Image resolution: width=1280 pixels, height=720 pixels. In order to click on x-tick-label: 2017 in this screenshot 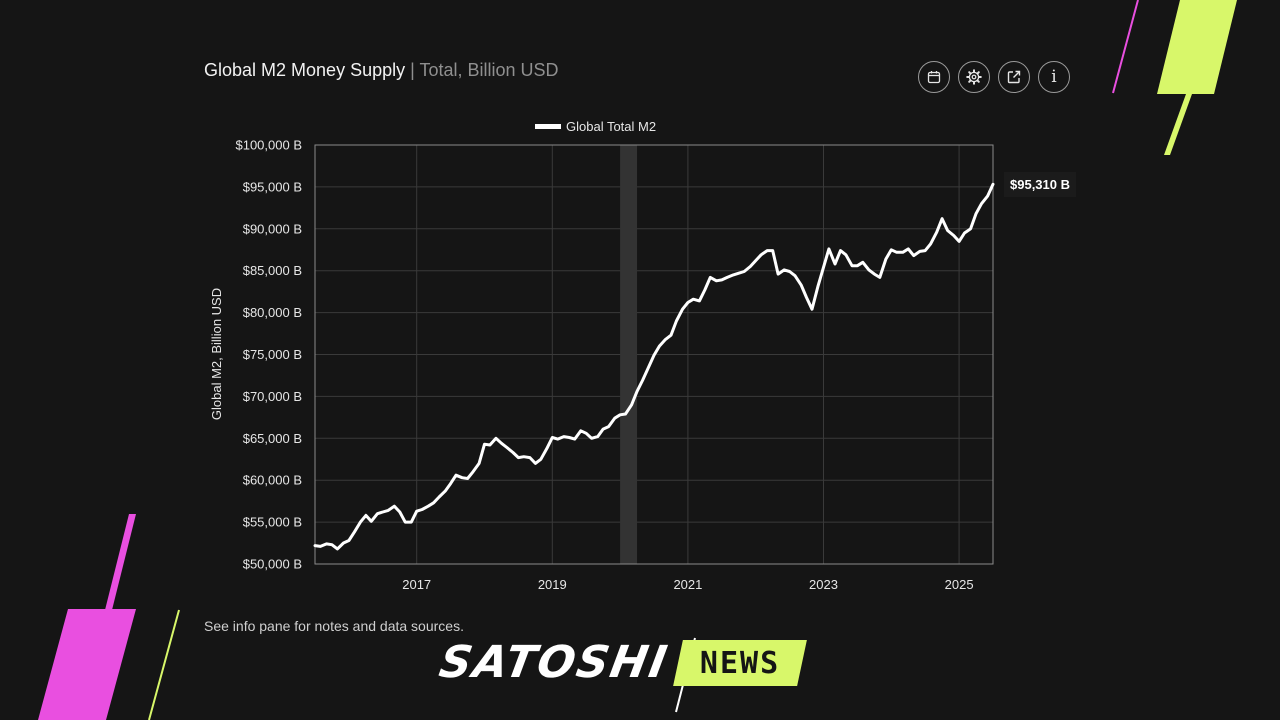, I will do `click(416, 584)`.